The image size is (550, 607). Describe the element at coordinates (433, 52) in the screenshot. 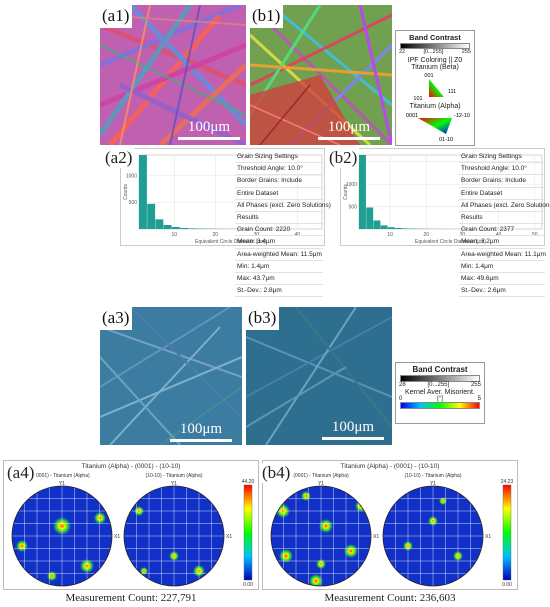

I see `band-contrast-range: [0...255]` at that location.